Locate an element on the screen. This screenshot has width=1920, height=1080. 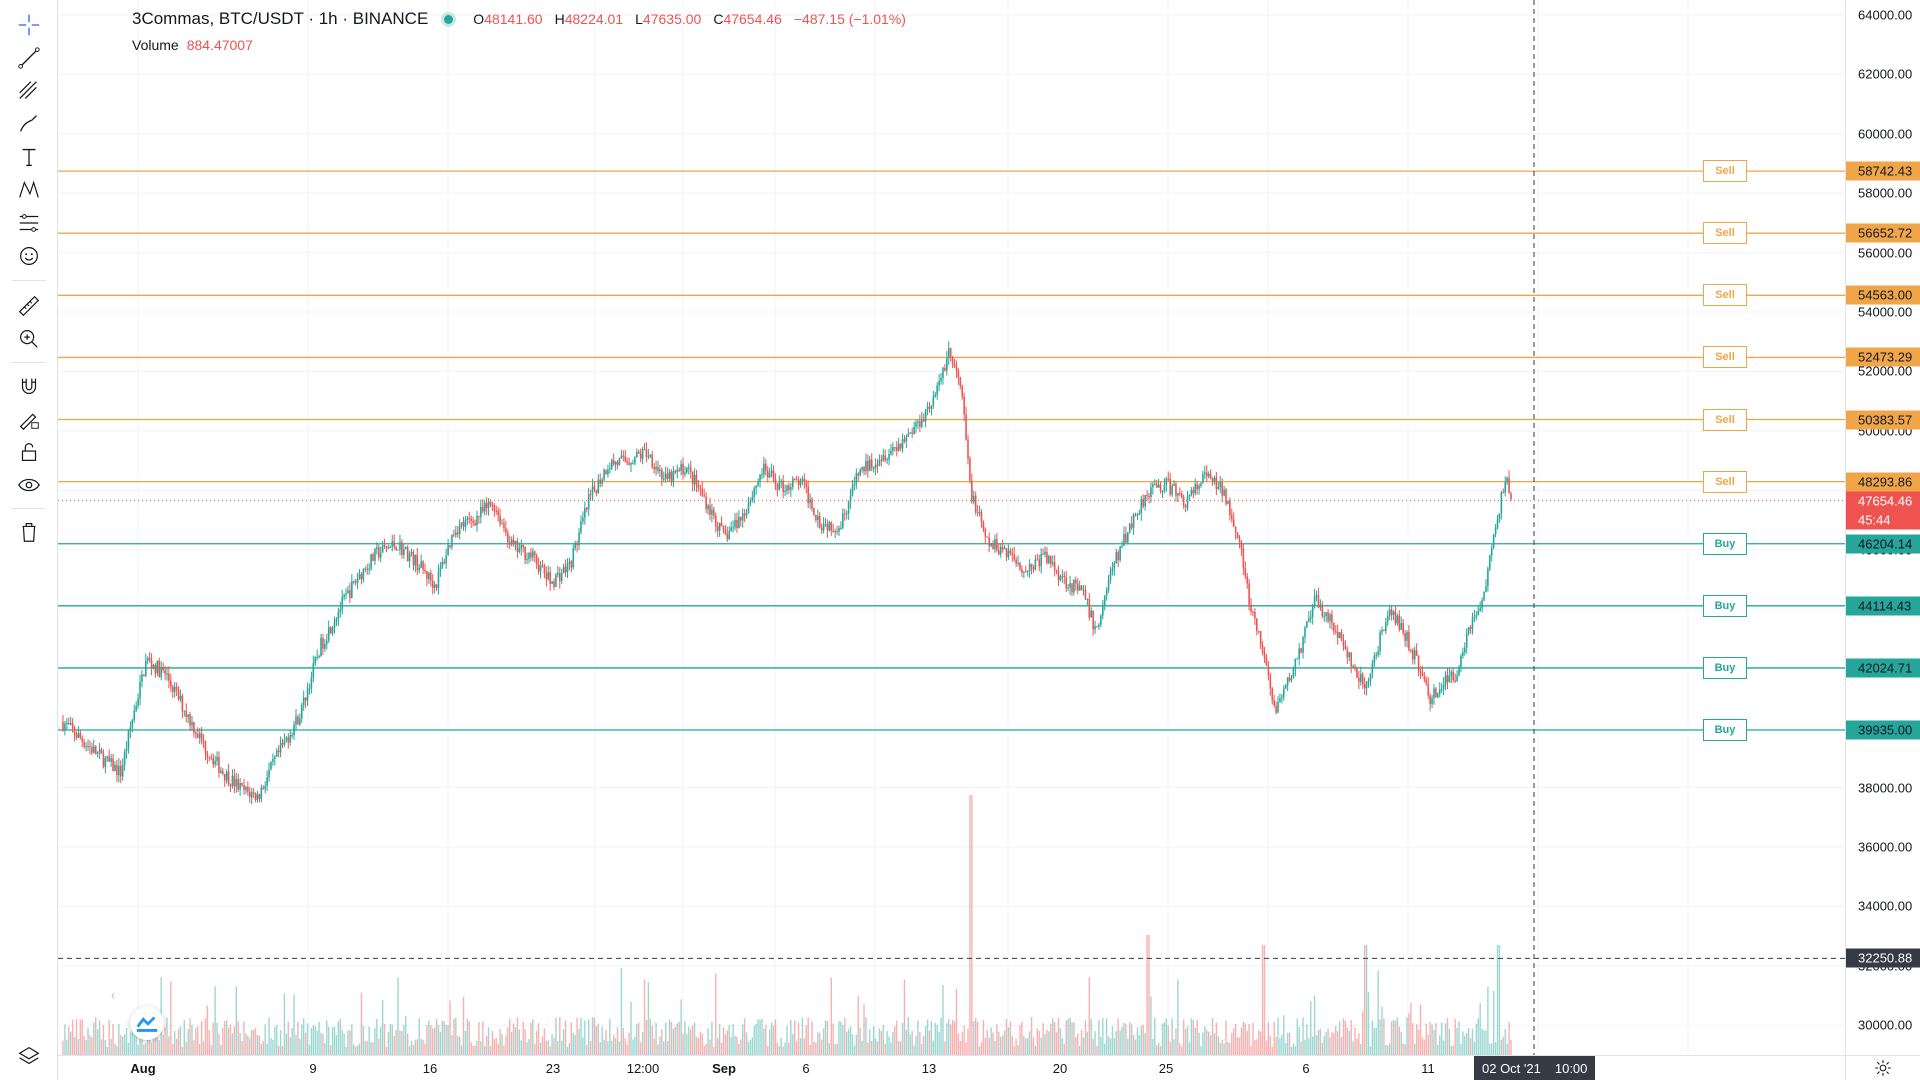
fib-icon is located at coordinates (29, 91).